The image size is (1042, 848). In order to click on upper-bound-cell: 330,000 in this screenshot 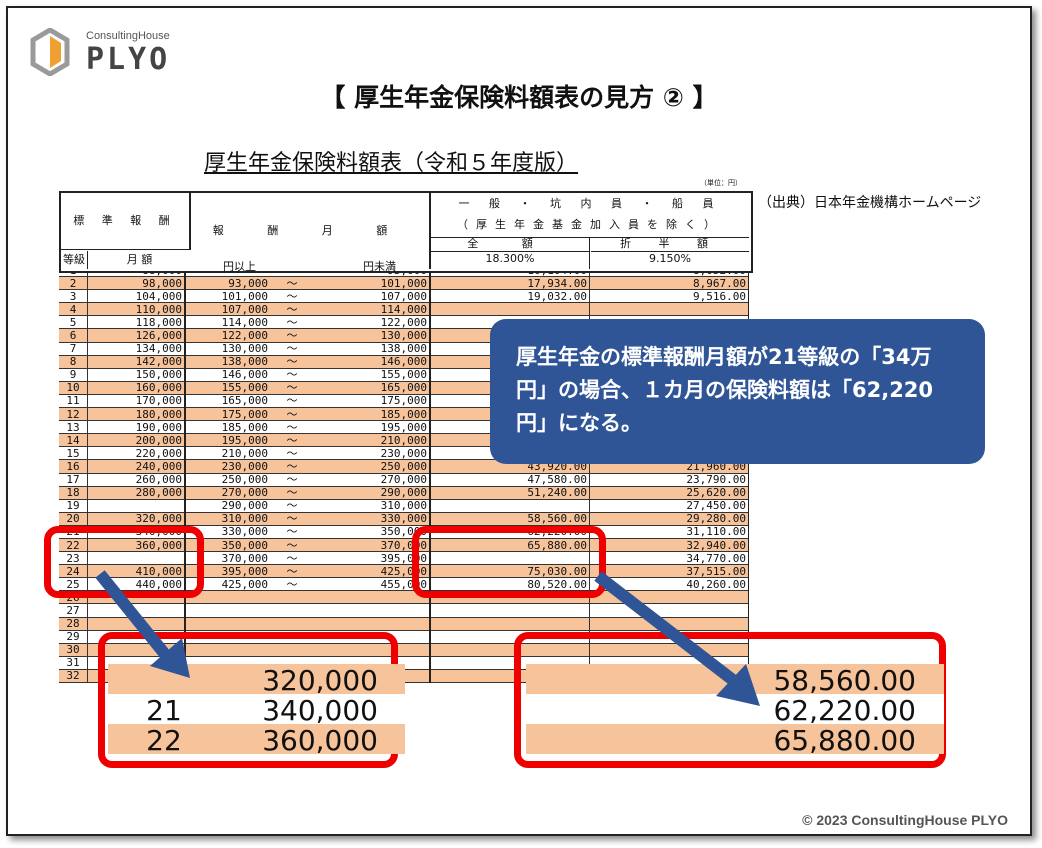, I will do `click(372, 519)`.